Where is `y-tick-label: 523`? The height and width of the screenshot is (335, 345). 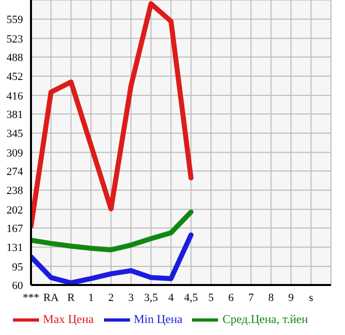 y-tick-label: 523 is located at coordinates (15, 39).